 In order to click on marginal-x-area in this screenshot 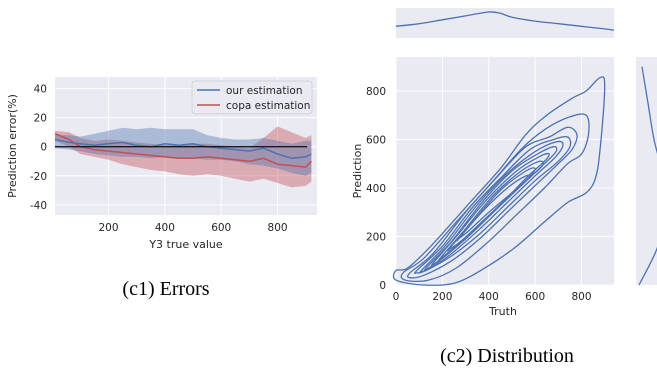, I will do `click(505, 23)`.